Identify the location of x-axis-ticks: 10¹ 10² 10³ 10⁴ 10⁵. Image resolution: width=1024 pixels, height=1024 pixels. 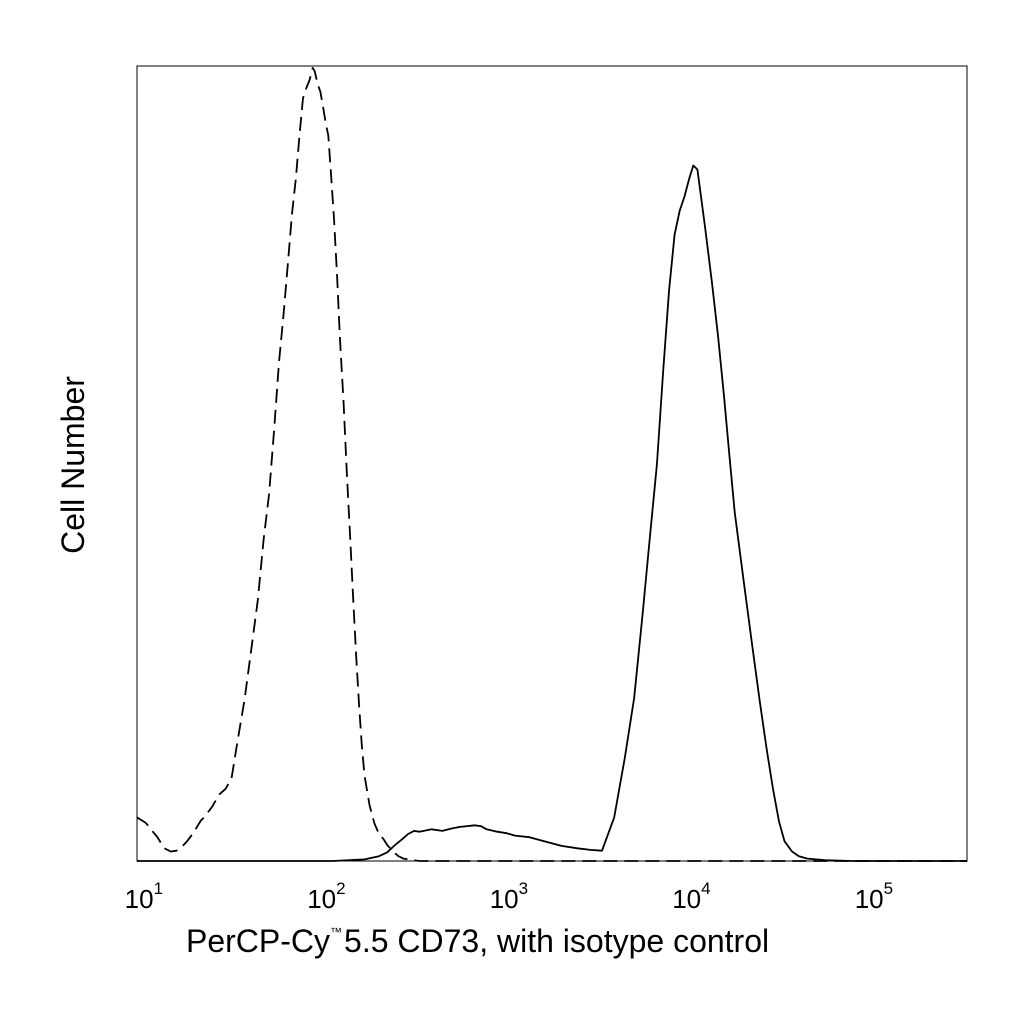
(509, 896).